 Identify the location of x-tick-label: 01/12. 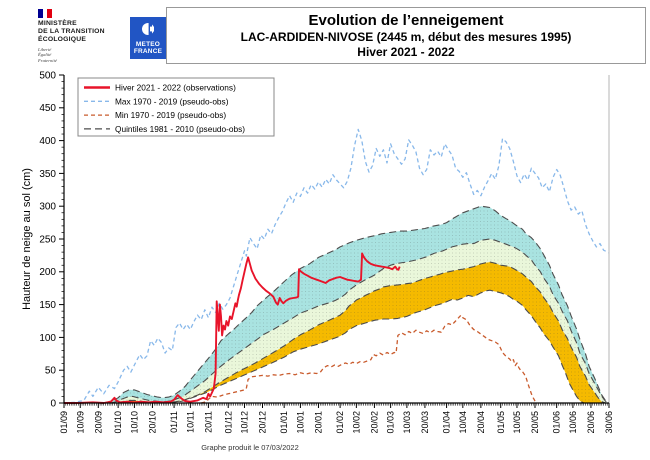
(228, 422).